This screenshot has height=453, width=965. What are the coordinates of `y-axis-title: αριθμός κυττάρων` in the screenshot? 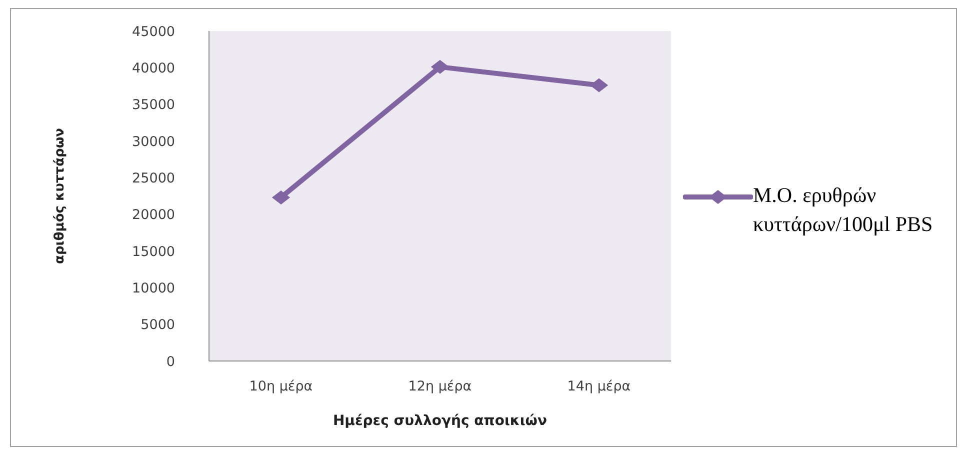 It's located at (60, 196).